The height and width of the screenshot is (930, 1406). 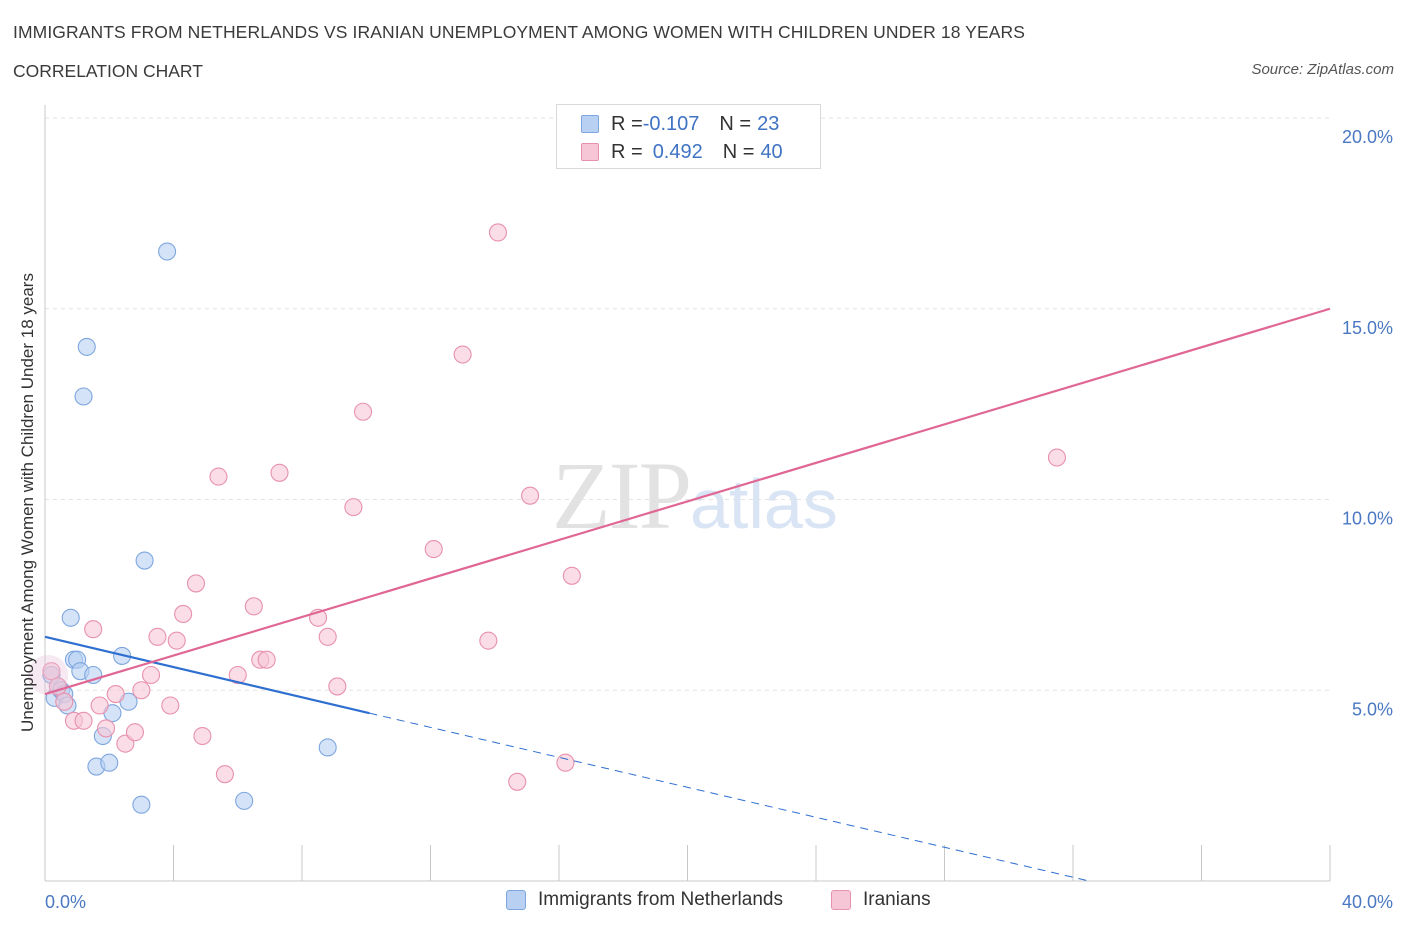 I want to click on y-tick-label: 15.0%, so click(x=1367, y=328).